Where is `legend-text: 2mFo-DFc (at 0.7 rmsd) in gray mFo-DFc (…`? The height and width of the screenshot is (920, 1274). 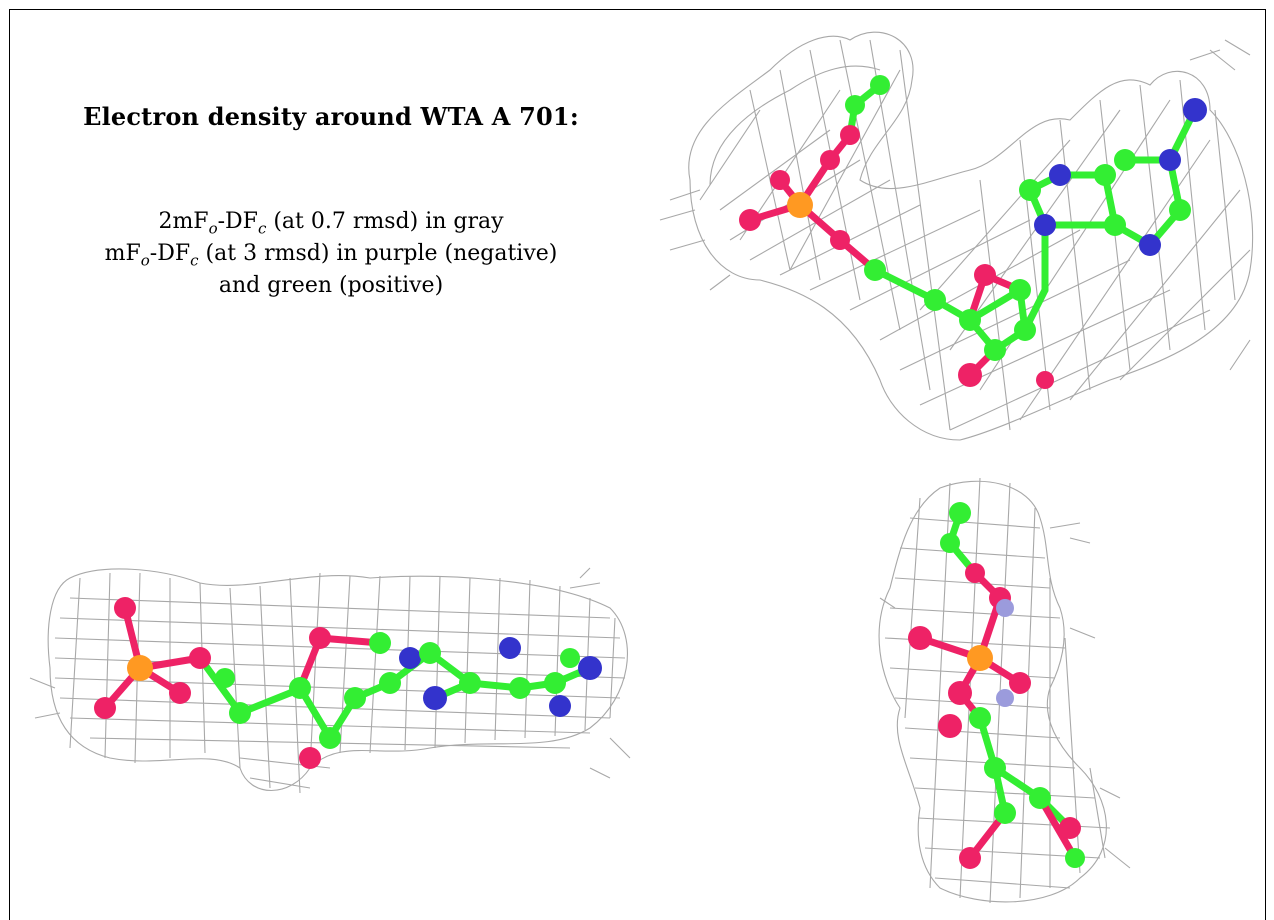
legend-text: 2mFo-DFc (at 0.7 rmsd) in gray mFo-DFc (… is located at coordinates (330, 254).